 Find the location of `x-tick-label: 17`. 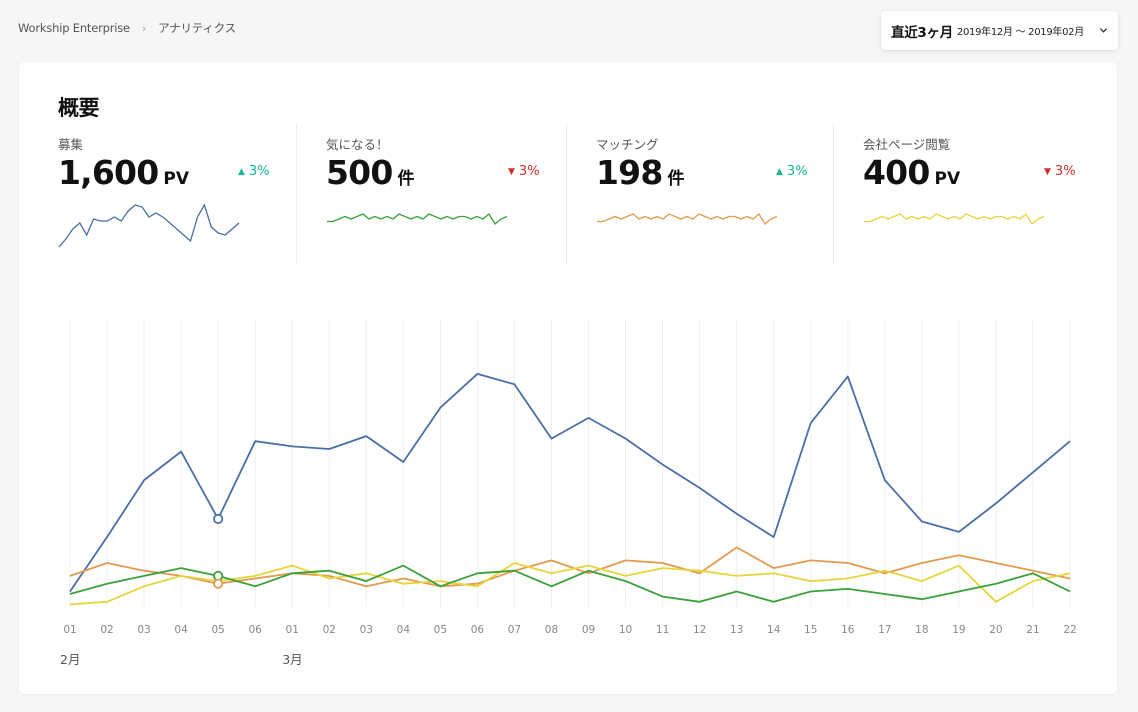

x-tick-label: 17 is located at coordinates (884, 630).